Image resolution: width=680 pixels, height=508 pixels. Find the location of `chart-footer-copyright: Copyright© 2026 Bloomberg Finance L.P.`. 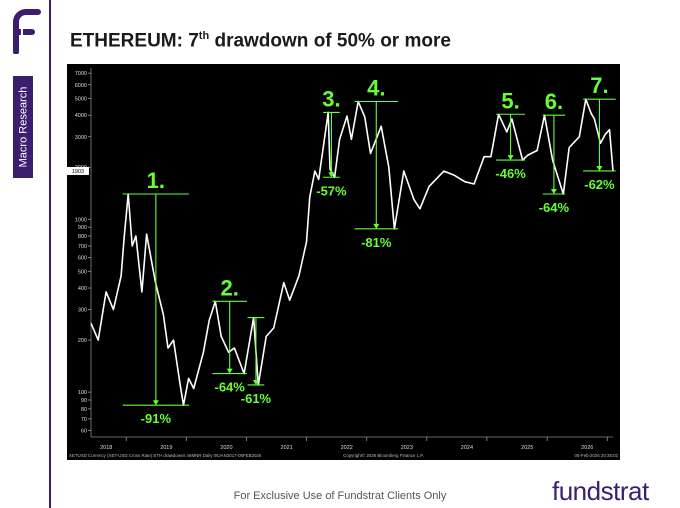

chart-footer-copyright: Copyright© 2026 Bloomberg Finance L.P. is located at coordinates (383, 455).